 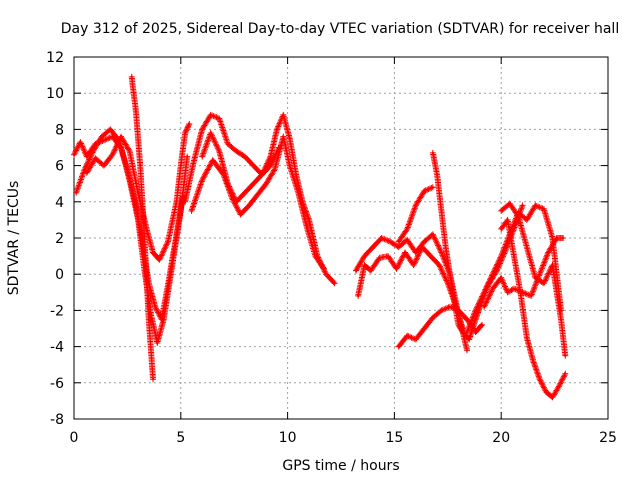 What do you see at coordinates (14, 238) in the screenshot?
I see `y-axis-label: SDTVAR / TECUs` at bounding box center [14, 238].